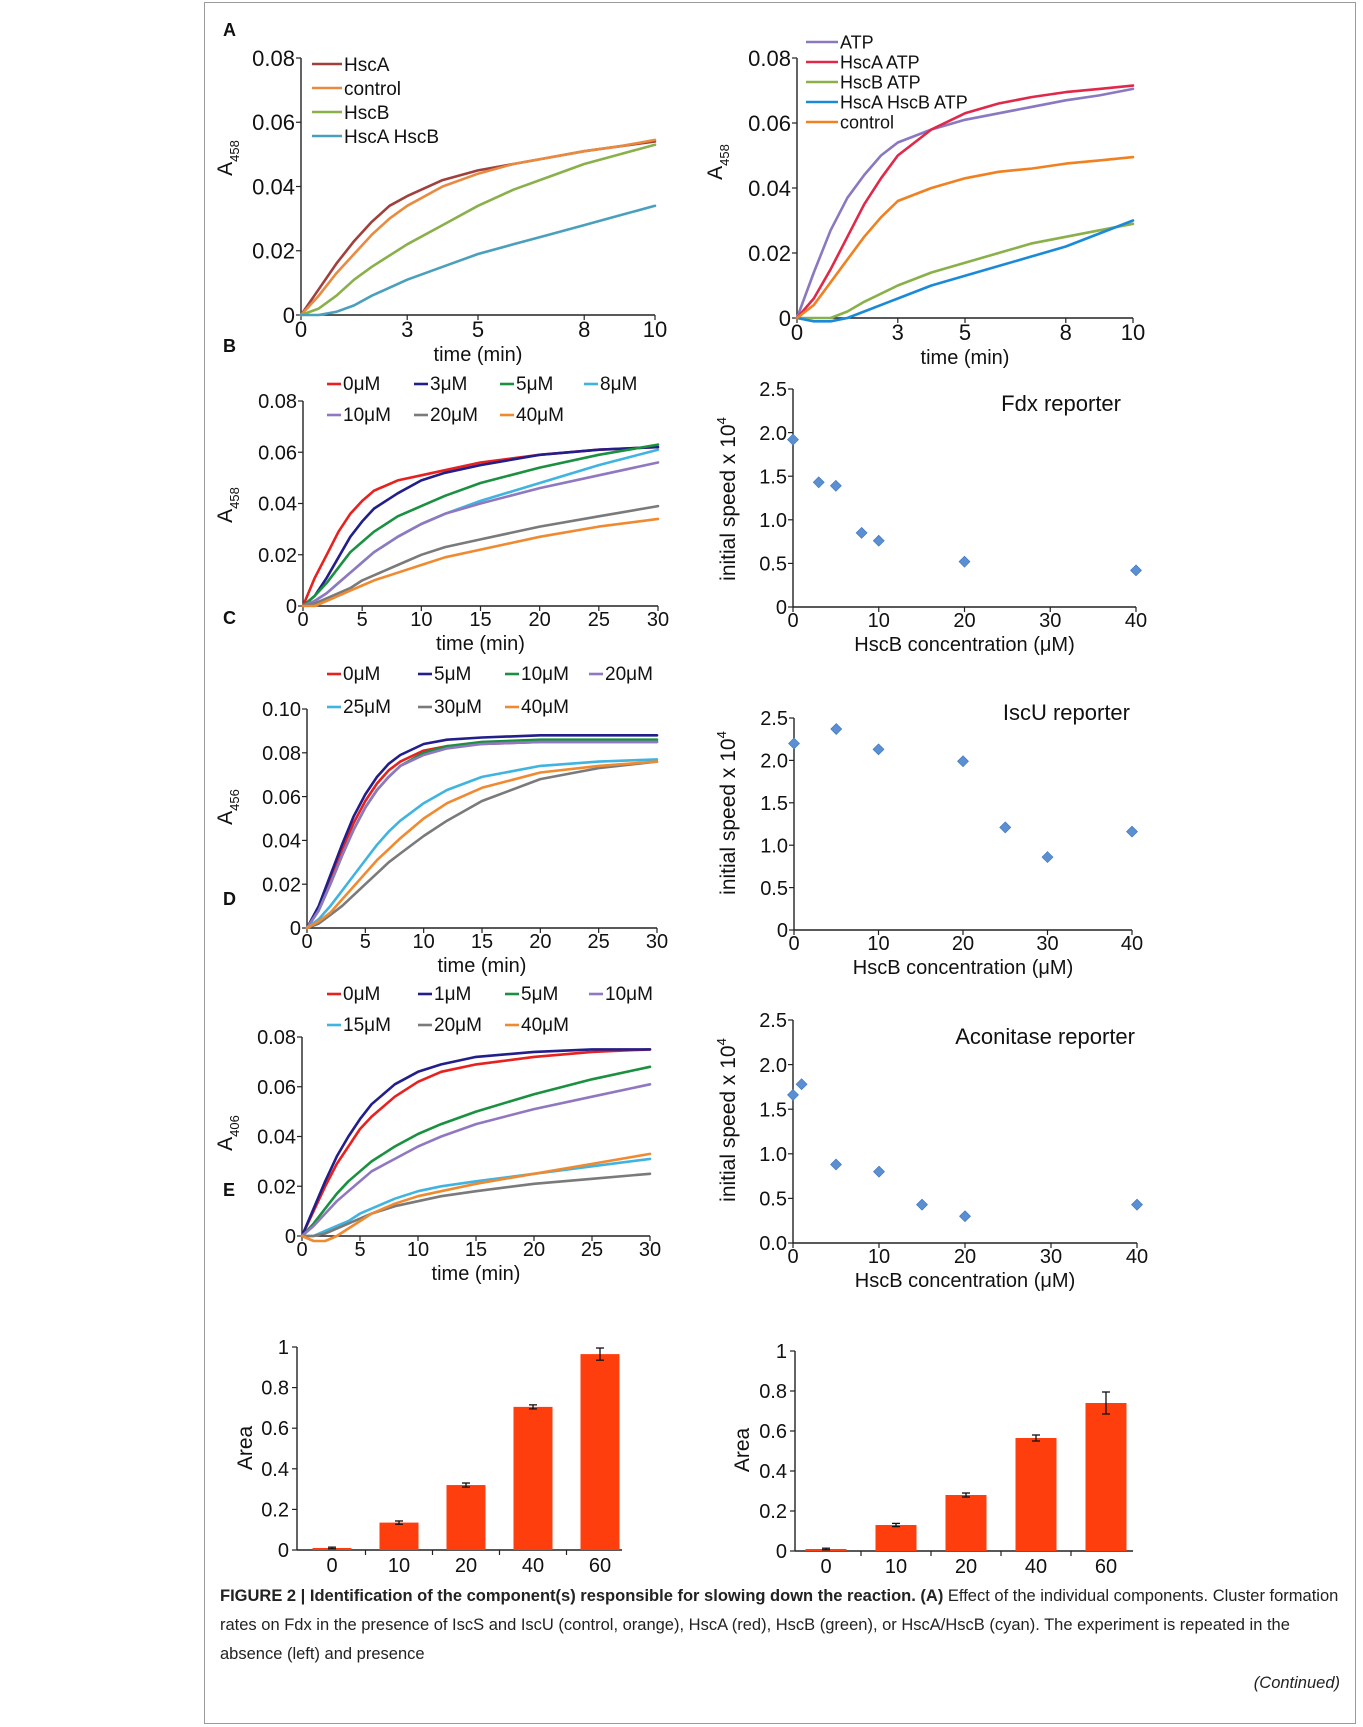 Image resolution: width=1363 pixels, height=1727 pixels. Describe the element at coordinates (281, 710) in the screenshot. I see `c-left-ytick-label: 0.10` at that location.